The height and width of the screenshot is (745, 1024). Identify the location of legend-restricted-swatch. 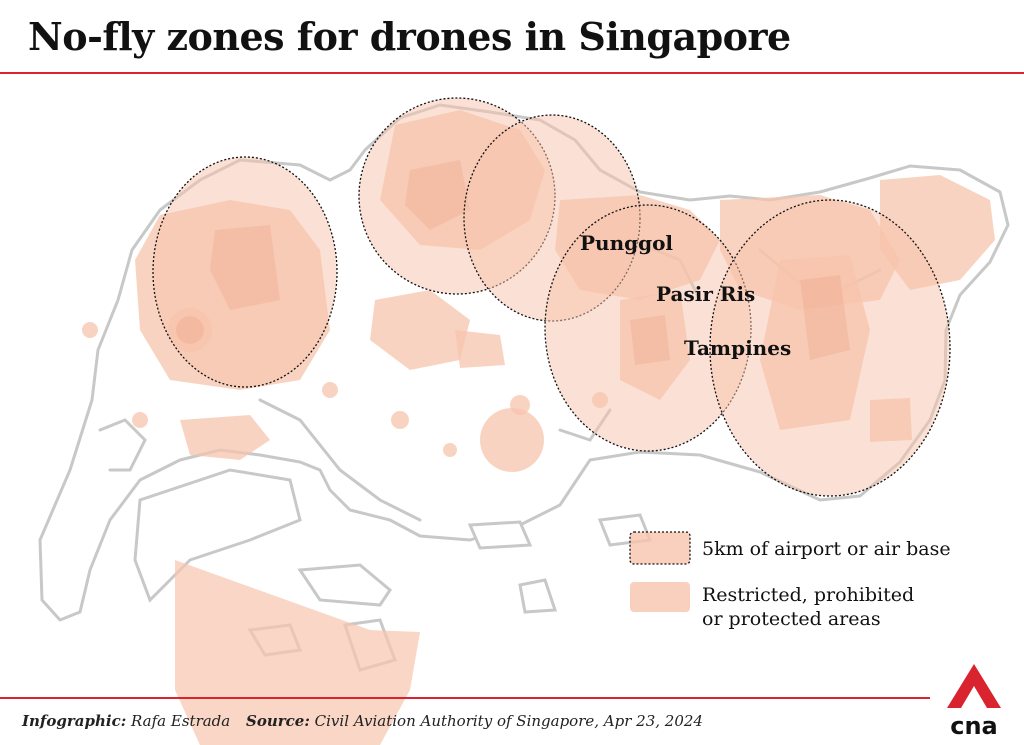
(660, 597).